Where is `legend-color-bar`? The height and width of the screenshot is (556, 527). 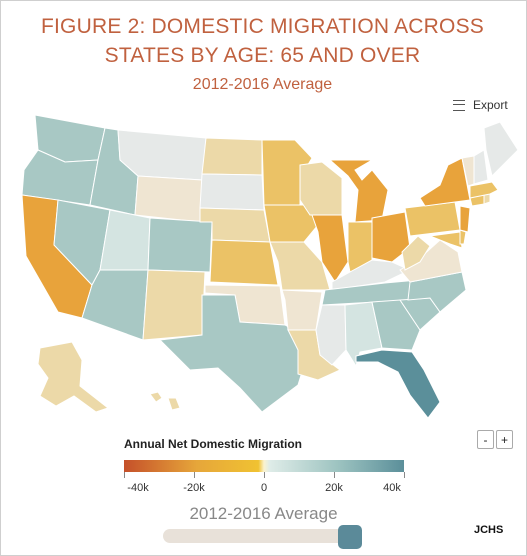 legend-color-bar is located at coordinates (264, 466).